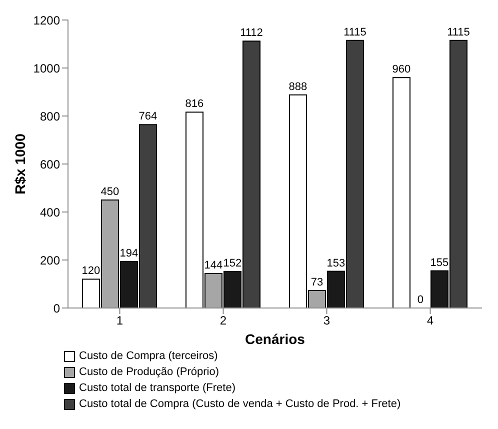  What do you see at coordinates (46, 20) in the screenshot?
I see `y-tick-label: 1200` at bounding box center [46, 20].